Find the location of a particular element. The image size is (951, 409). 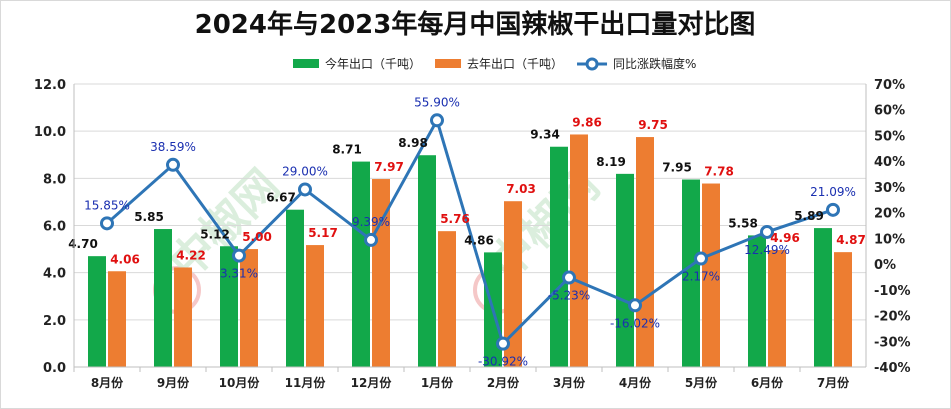

legend-swatch-yoy-marker is located at coordinates (592, 64).